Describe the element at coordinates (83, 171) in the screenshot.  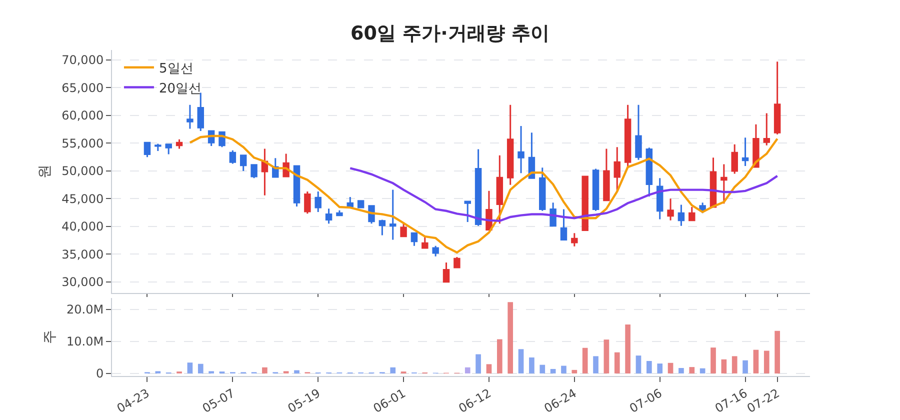
I see `y-tick-label: 50,000` at that location.